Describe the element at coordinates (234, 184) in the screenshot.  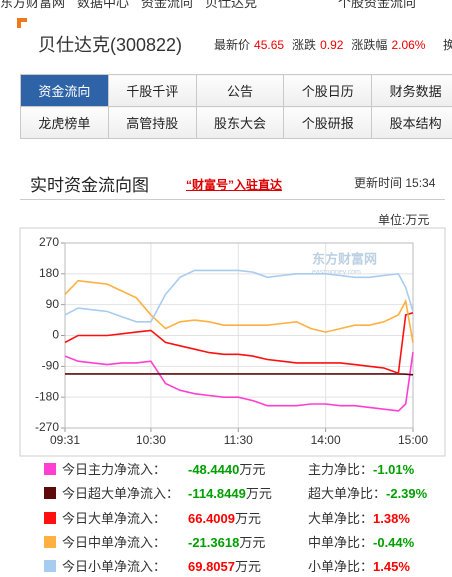
I see `promo-link: “财富号”入驻直达` at that location.